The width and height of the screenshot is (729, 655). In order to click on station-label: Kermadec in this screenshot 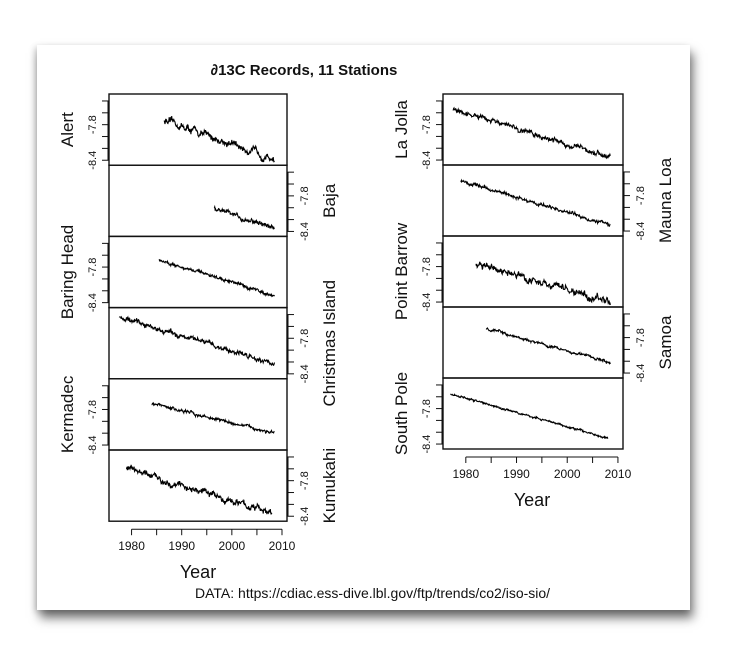, I will do `click(67, 414)`.